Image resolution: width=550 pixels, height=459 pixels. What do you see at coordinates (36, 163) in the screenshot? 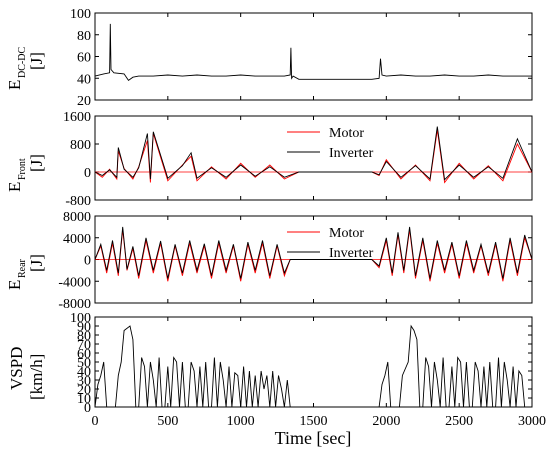
I see `panel-front-ylabel-unit: [J]` at bounding box center [36, 163].